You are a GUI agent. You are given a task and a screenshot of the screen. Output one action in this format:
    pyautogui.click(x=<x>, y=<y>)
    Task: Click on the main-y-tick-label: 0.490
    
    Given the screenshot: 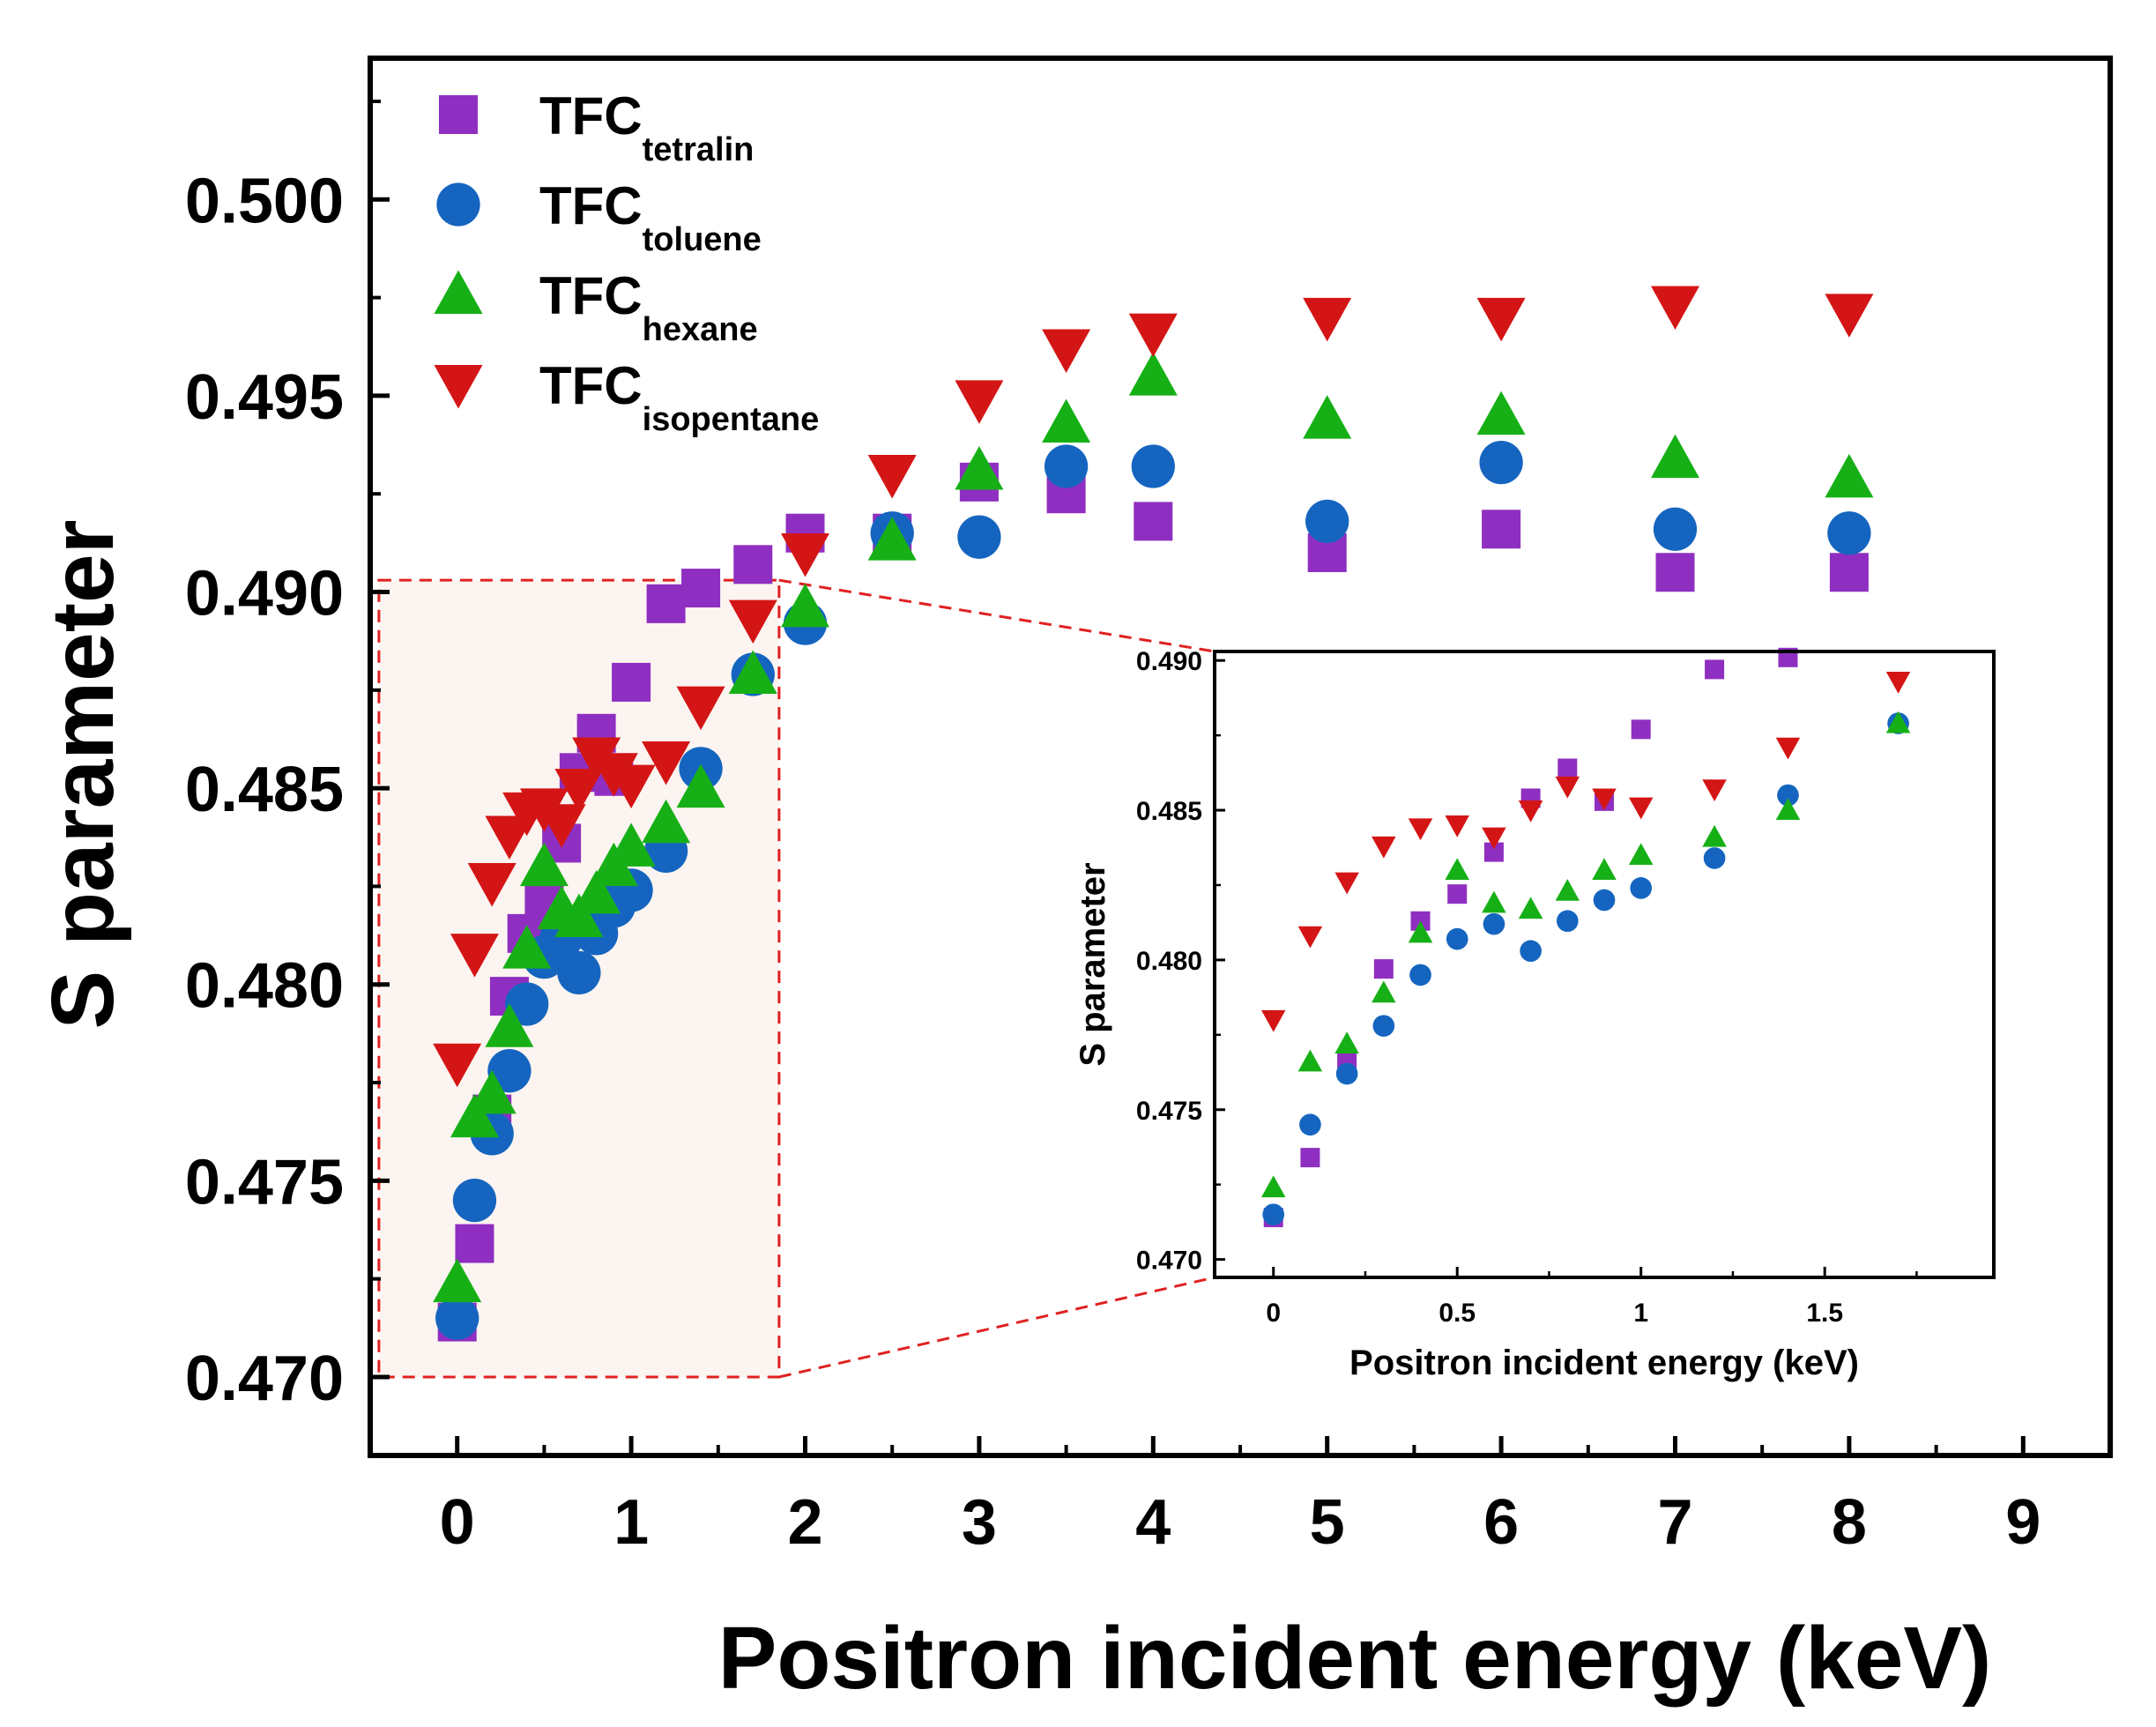 What is the action you would take?
    pyautogui.click(x=264, y=594)
    